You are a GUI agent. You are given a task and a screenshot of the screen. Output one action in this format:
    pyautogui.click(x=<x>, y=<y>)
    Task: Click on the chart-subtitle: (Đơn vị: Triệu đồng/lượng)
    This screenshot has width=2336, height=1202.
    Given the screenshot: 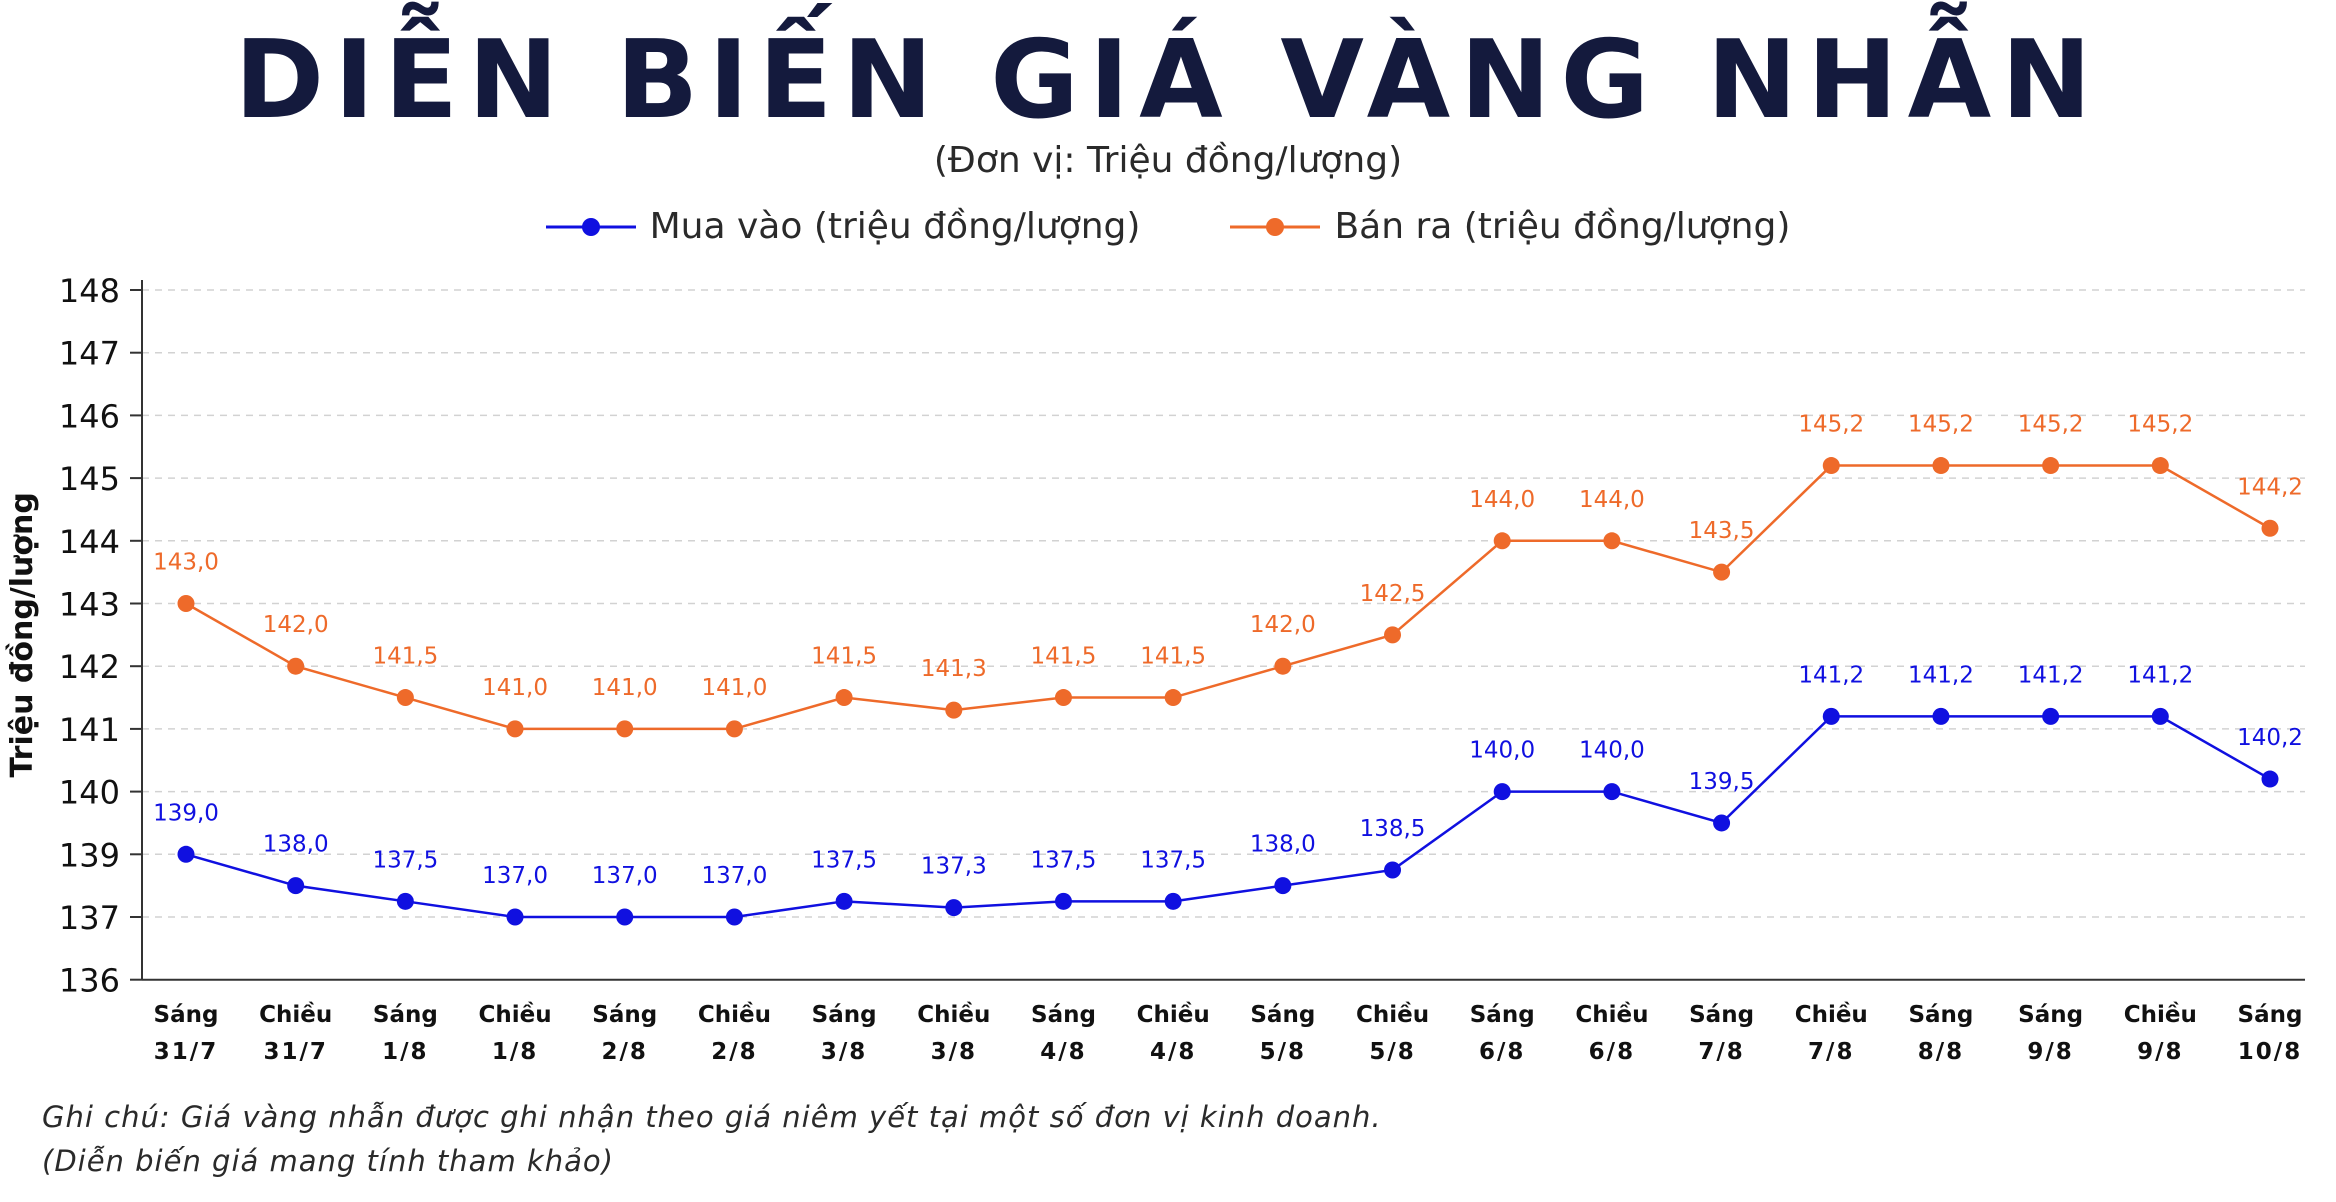 What is the action you would take?
    pyautogui.click(x=1168, y=160)
    